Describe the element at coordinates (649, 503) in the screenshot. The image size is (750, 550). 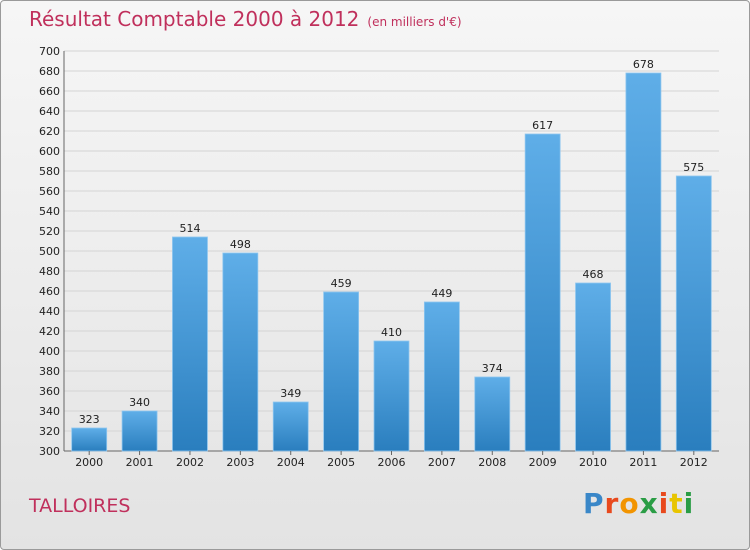
I see `logo-letter: x` at that location.